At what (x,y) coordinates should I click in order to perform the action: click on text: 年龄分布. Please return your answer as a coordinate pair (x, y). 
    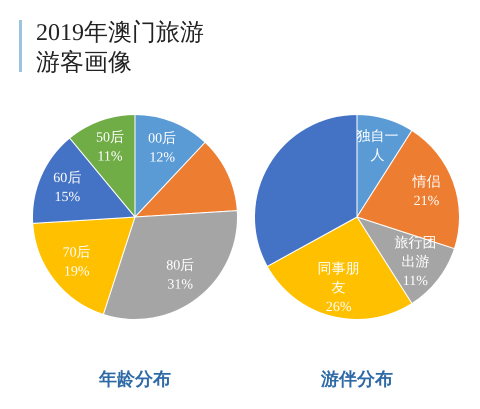
    Looking at the image, I should click on (135, 379).